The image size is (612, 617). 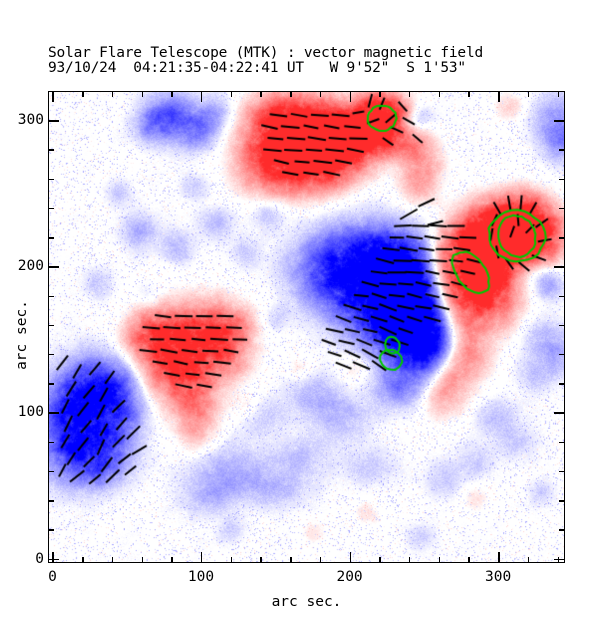 I want to click on x-axis-title: arc sec., so click(x=306, y=602).